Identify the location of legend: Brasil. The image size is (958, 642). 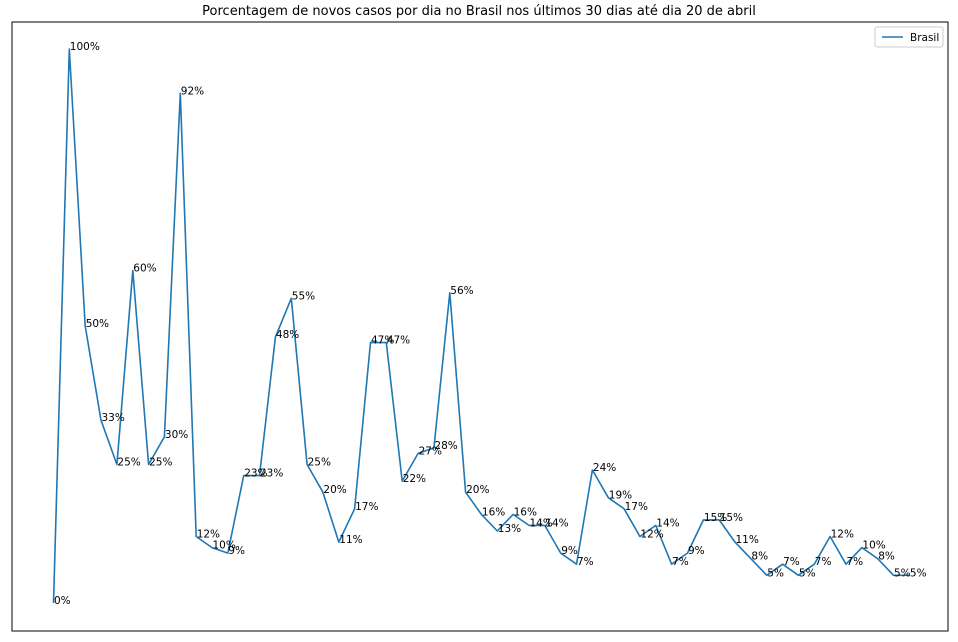
(909, 37).